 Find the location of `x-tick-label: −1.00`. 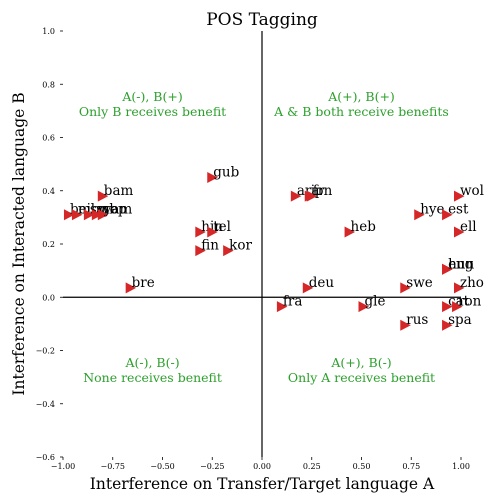

x-tick-label: −1.00 is located at coordinates (63, 466).